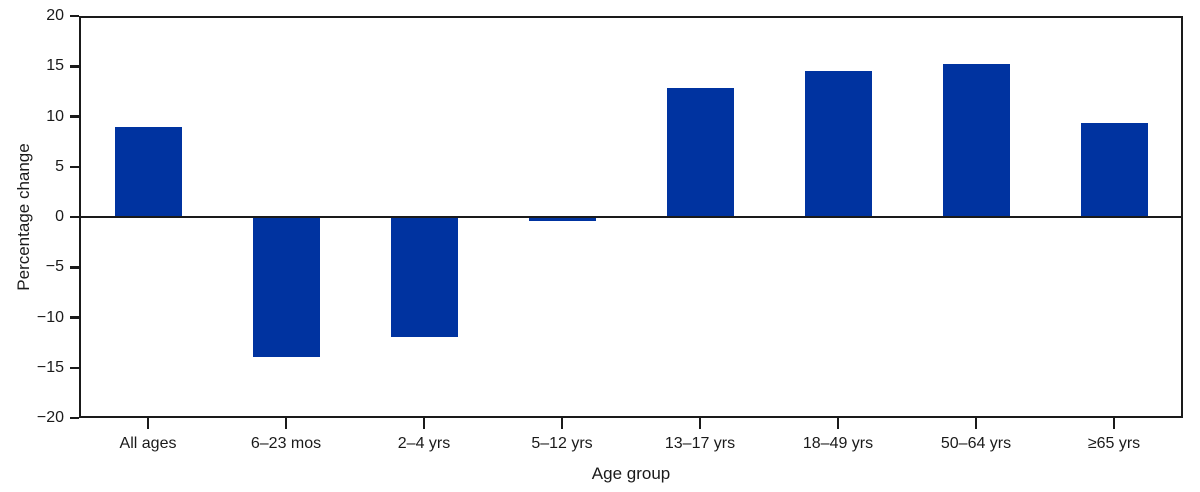  What do you see at coordinates (631, 217) in the screenshot?
I see `zero-baseline` at bounding box center [631, 217].